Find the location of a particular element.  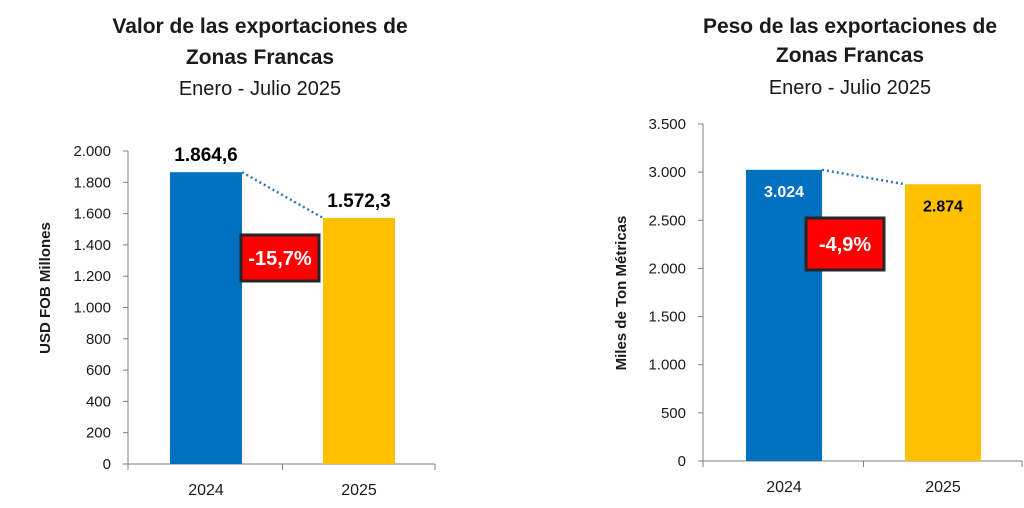

chart-title-line: Valor de las exportaciones de is located at coordinates (259, 26).